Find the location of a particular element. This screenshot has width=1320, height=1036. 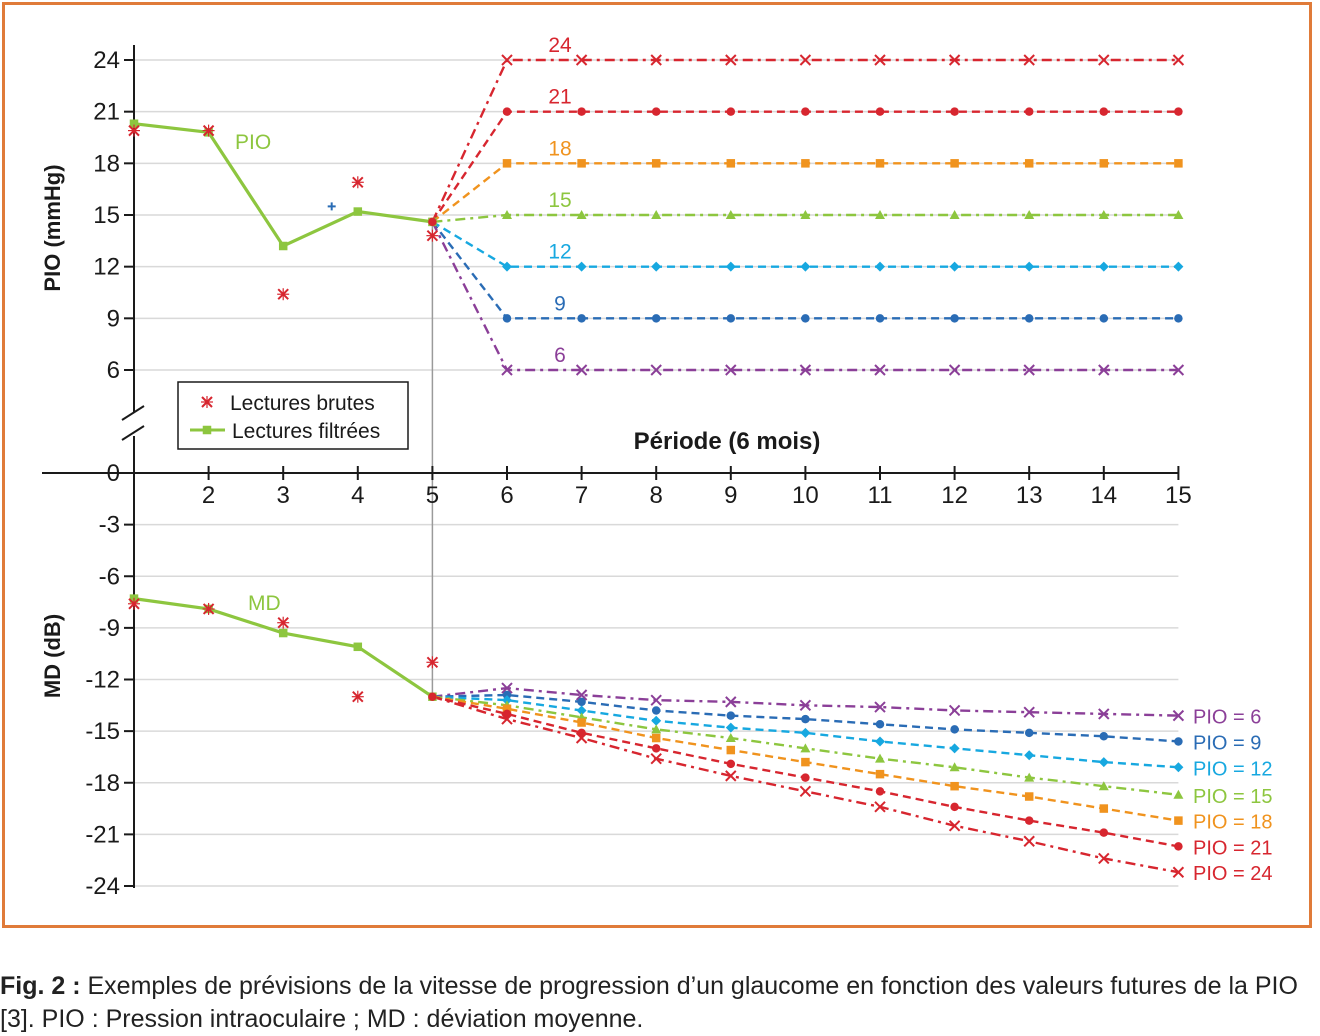

x-tick-label: 7 is located at coordinates (581, 495).